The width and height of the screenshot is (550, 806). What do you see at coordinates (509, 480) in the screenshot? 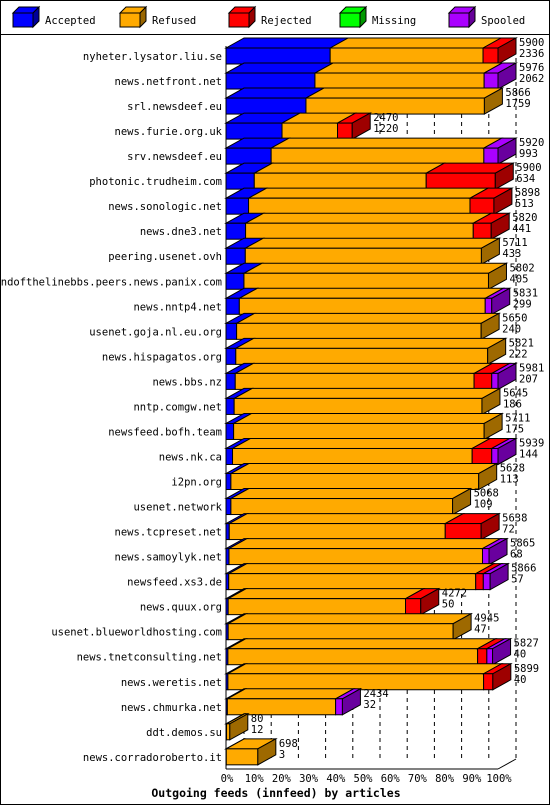
I see `accepted-value: 113` at bounding box center [509, 480].